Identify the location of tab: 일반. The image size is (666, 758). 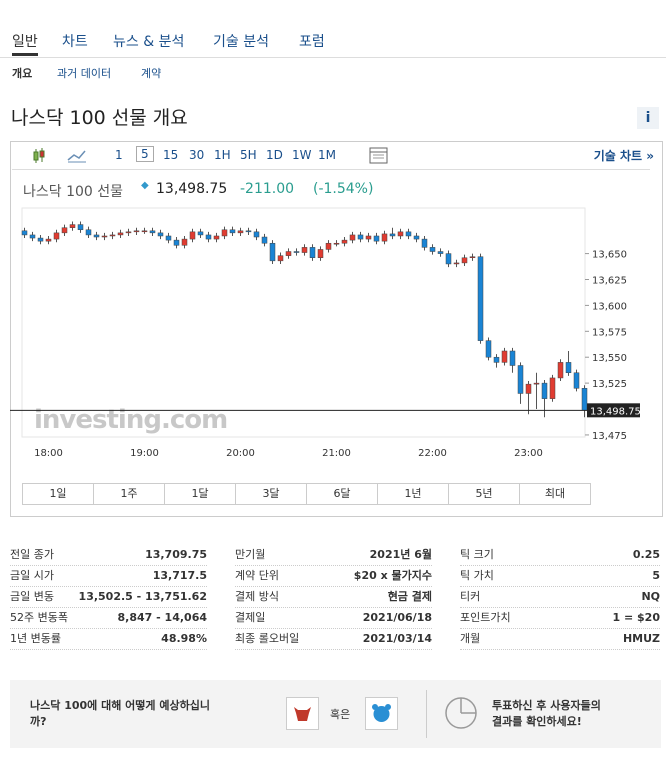
(25, 43).